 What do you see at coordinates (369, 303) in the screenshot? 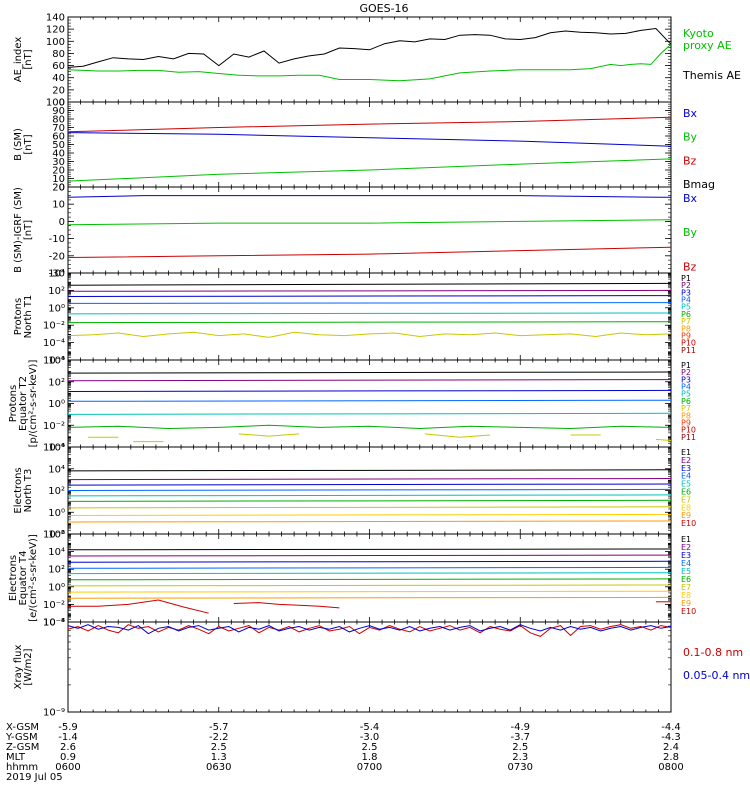
I see `series-line-p4` at bounding box center [369, 303].